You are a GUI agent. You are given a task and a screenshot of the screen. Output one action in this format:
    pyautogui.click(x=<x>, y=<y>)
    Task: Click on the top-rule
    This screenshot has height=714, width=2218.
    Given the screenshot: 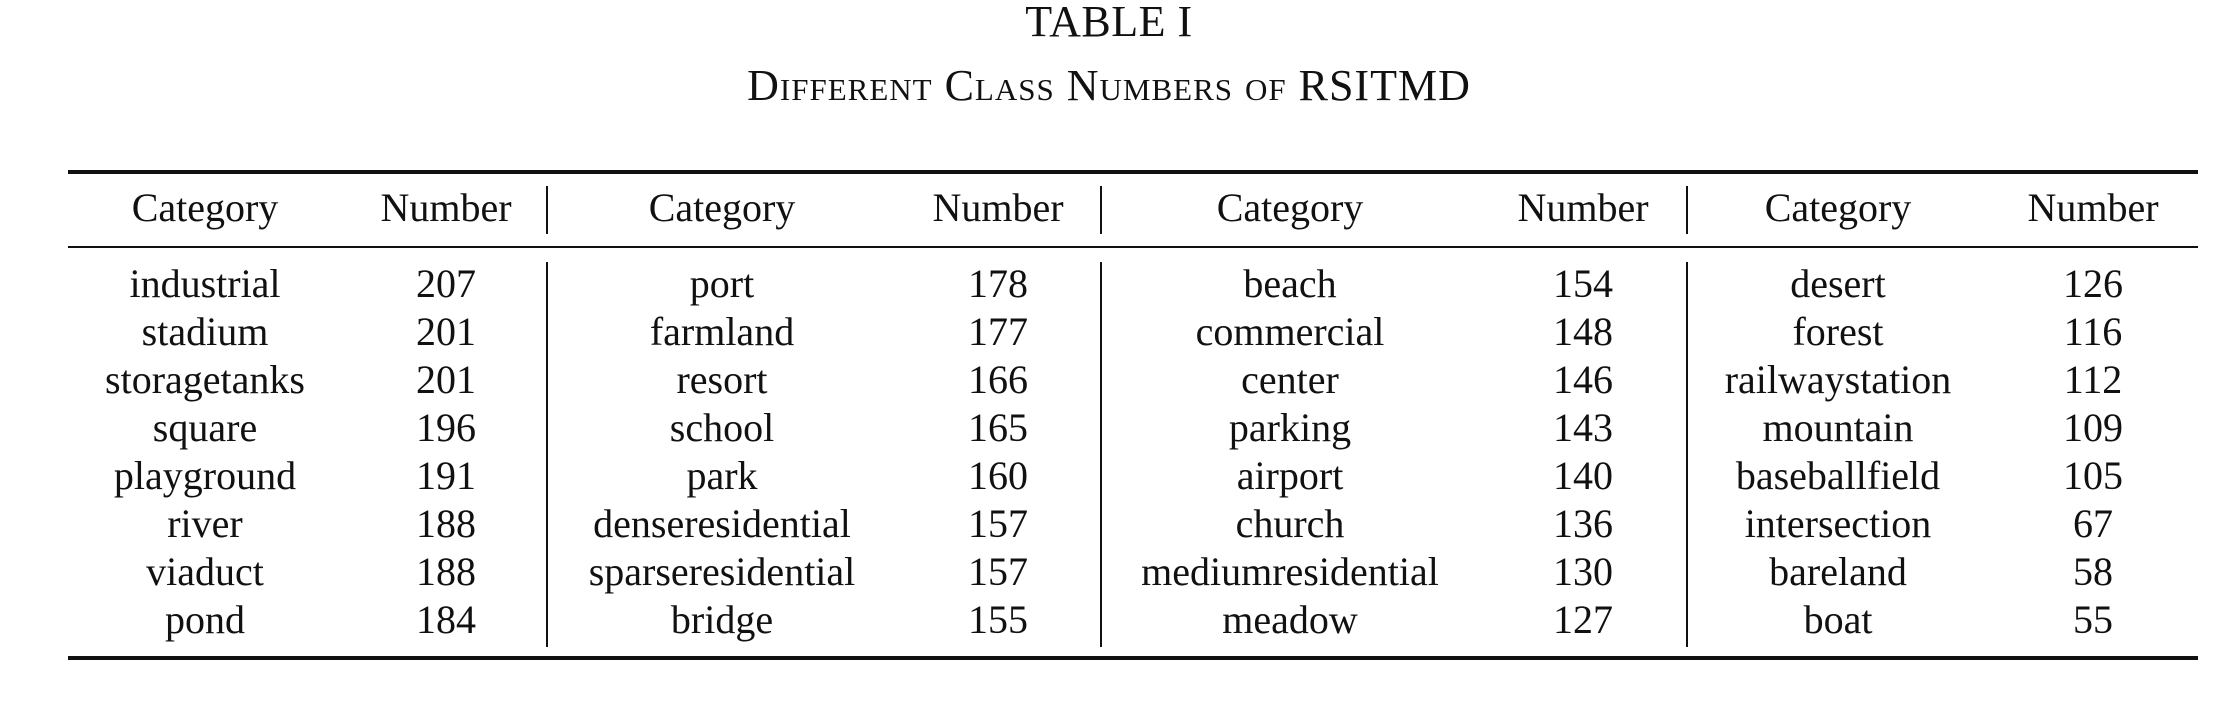 What is the action you would take?
    pyautogui.click(x=1133, y=172)
    